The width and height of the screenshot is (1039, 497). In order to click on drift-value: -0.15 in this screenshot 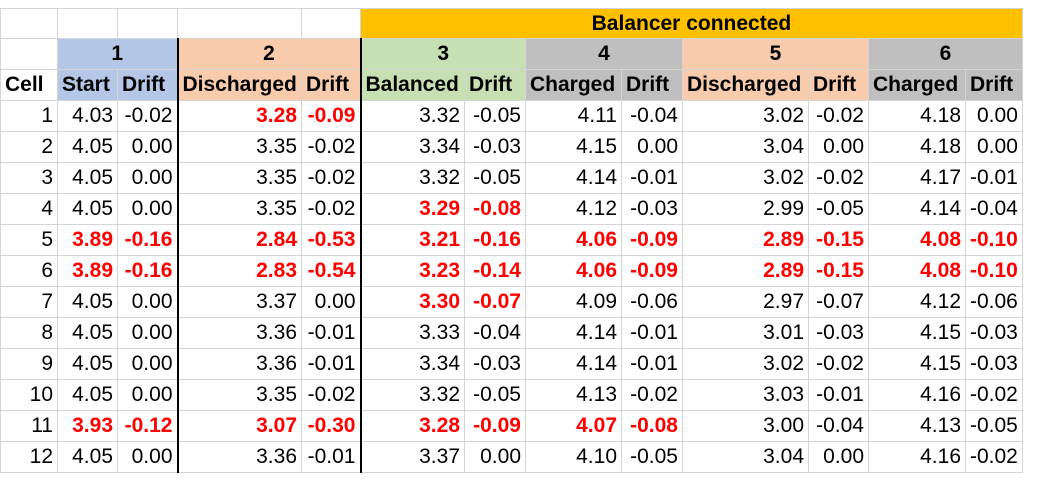, I will do `click(838, 271)`.